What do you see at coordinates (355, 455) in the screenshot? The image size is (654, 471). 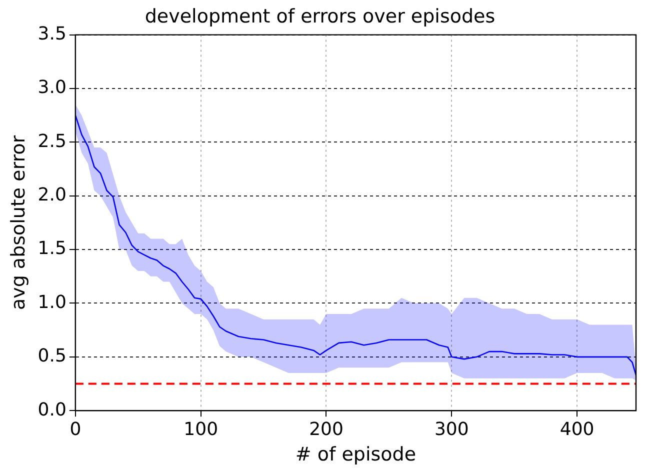 I see `x-axis-title: # of episode` at bounding box center [355, 455].